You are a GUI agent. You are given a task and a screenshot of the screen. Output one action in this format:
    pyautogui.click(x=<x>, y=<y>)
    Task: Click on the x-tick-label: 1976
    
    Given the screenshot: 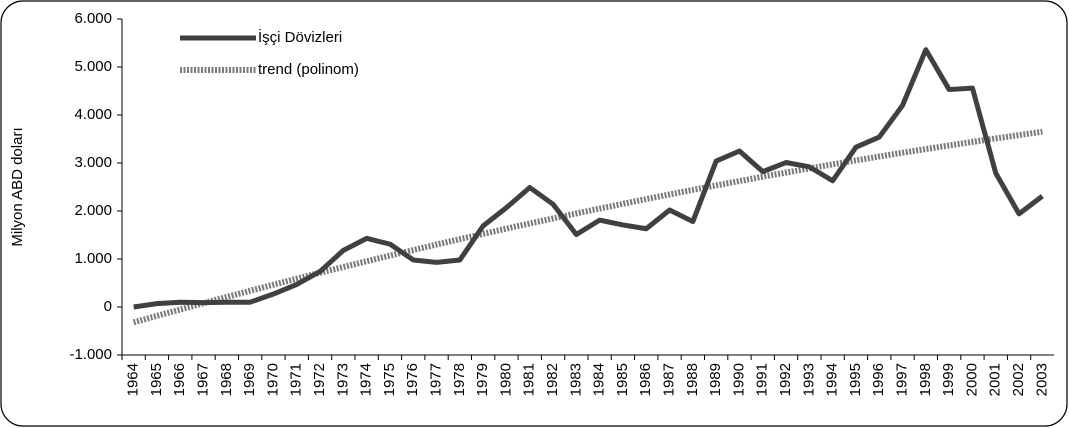 What is the action you would take?
    pyautogui.click(x=412, y=379)
    